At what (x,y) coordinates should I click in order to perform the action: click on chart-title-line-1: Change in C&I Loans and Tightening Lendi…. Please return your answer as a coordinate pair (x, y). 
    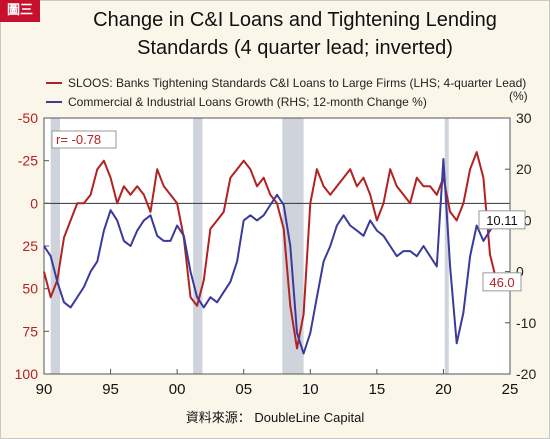
    Looking at the image, I should click on (295, 20).